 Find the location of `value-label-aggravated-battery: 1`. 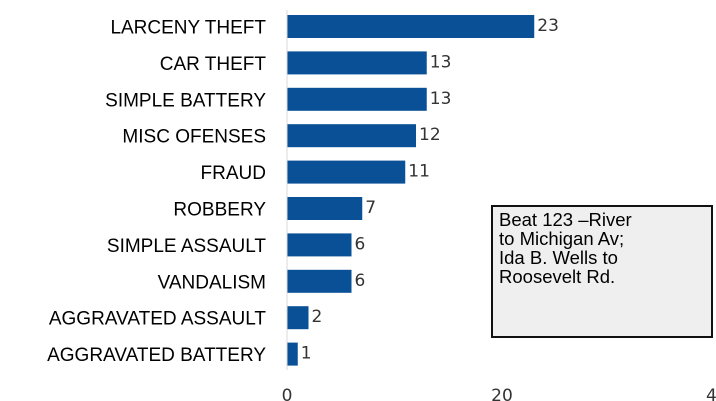

value-label-aggravated-battery: 1 is located at coordinates (306, 354).